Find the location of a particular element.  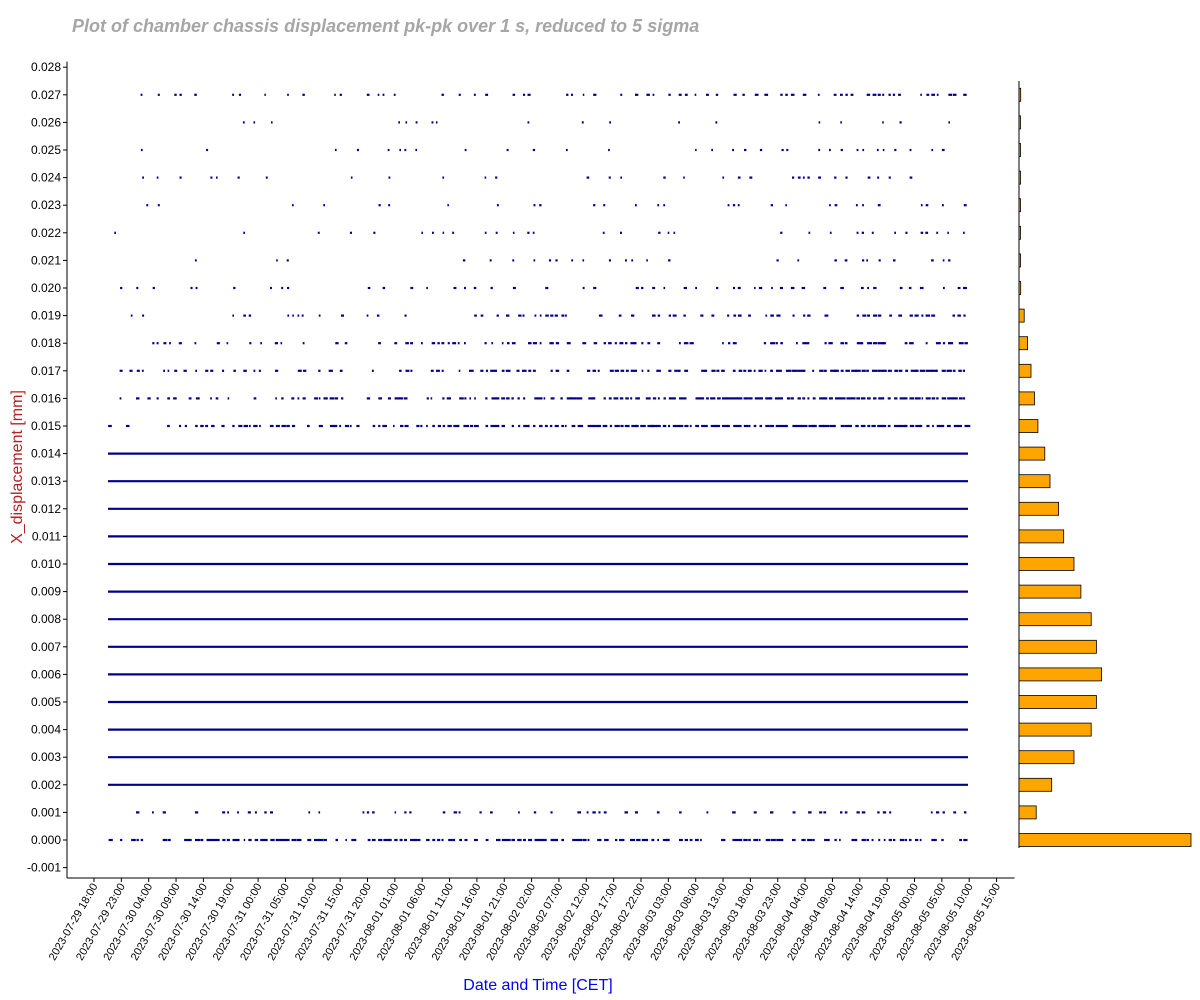

y-tick-label: 0.000 is located at coordinates (46, 840).